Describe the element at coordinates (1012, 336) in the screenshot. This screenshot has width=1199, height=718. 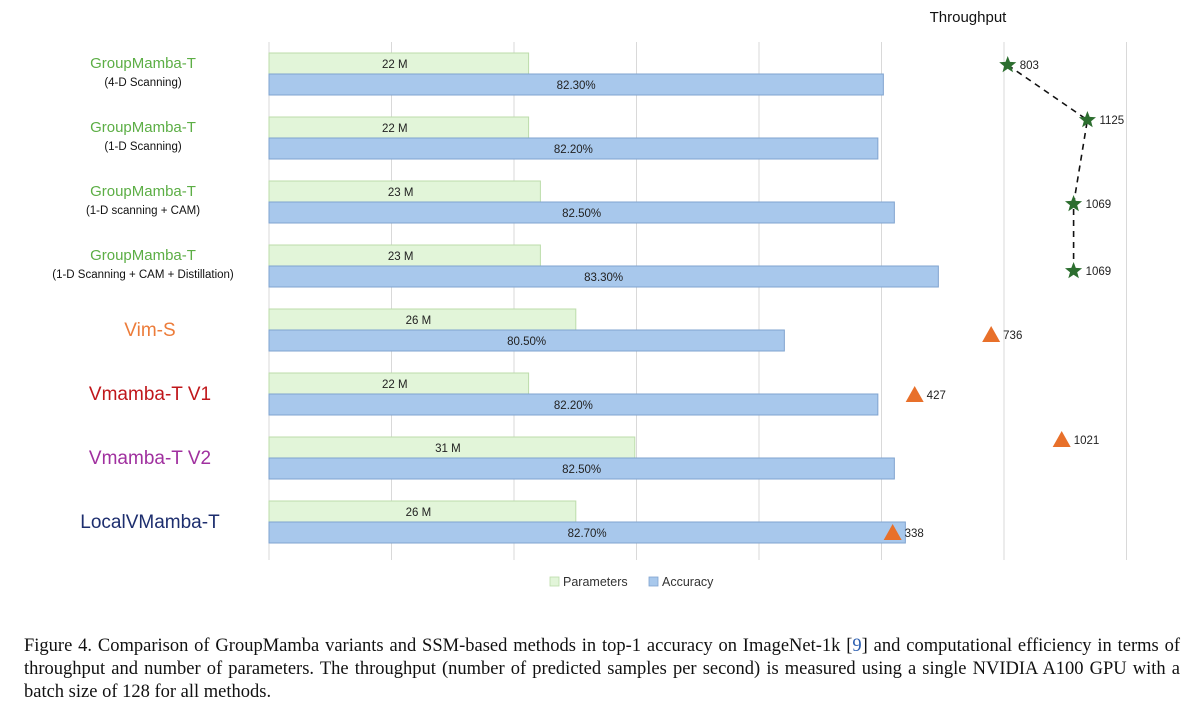
I see `throughput-value-label: 736` at that location.